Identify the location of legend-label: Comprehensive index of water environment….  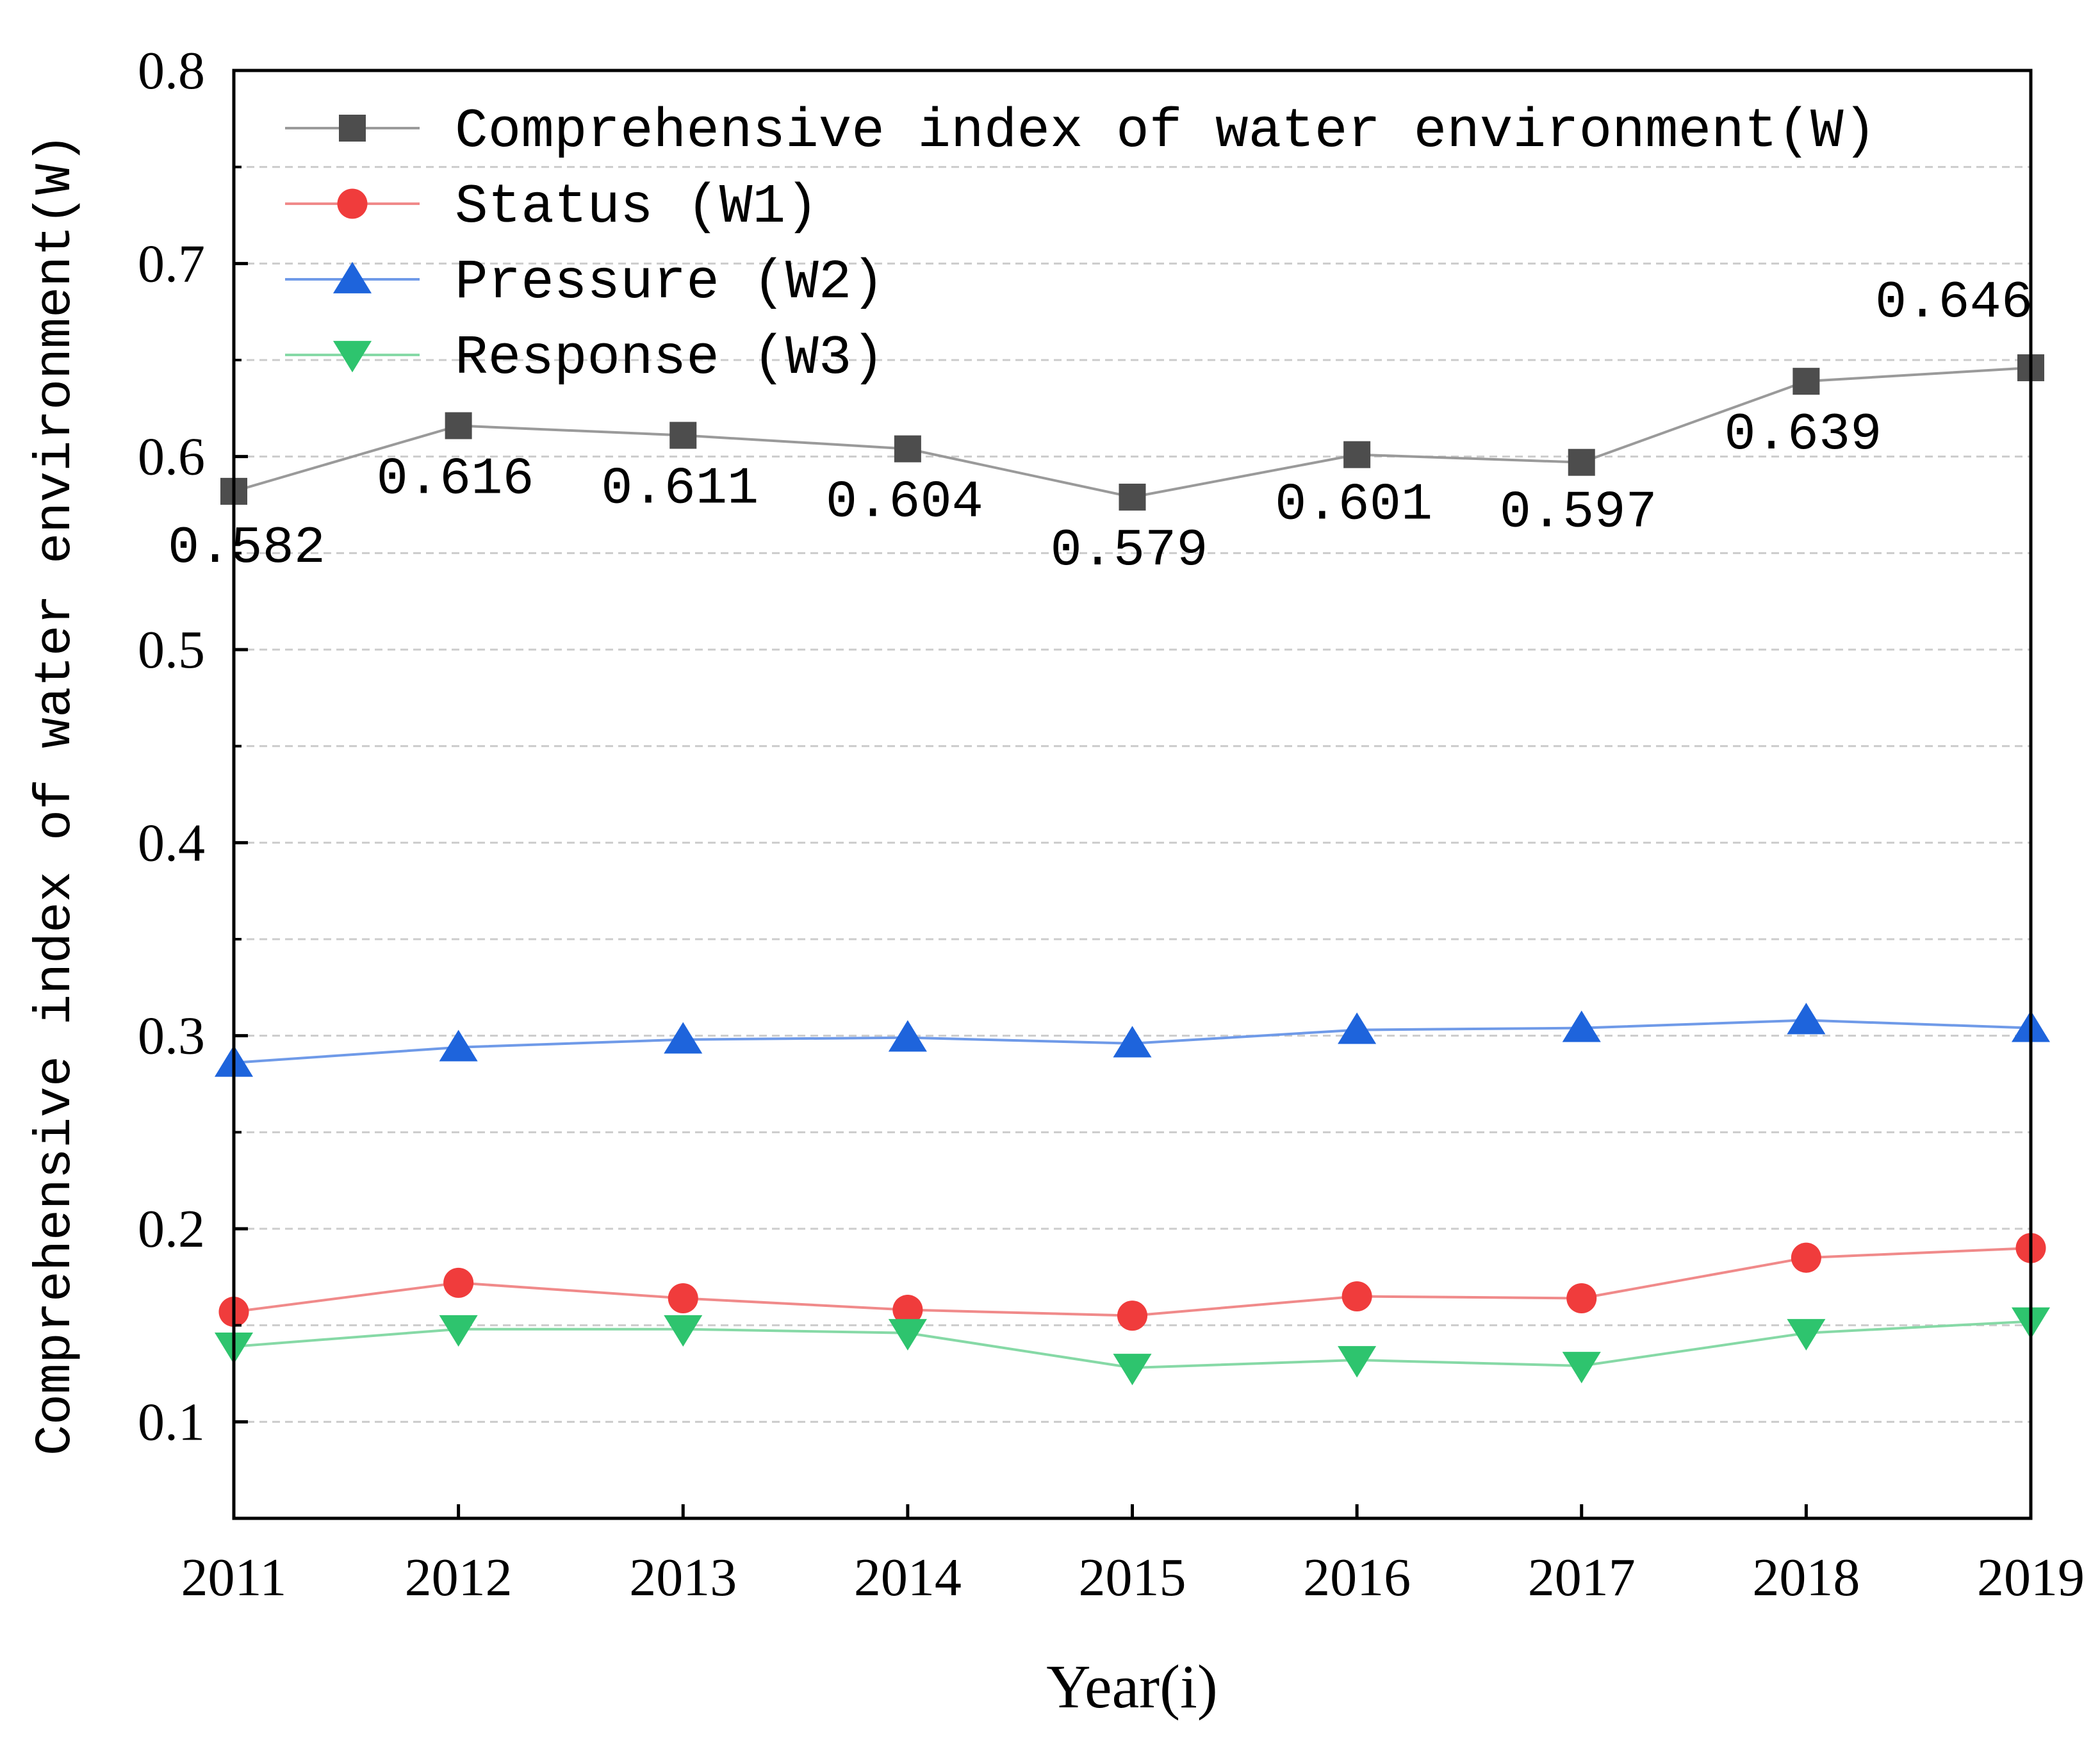
(1165, 131).